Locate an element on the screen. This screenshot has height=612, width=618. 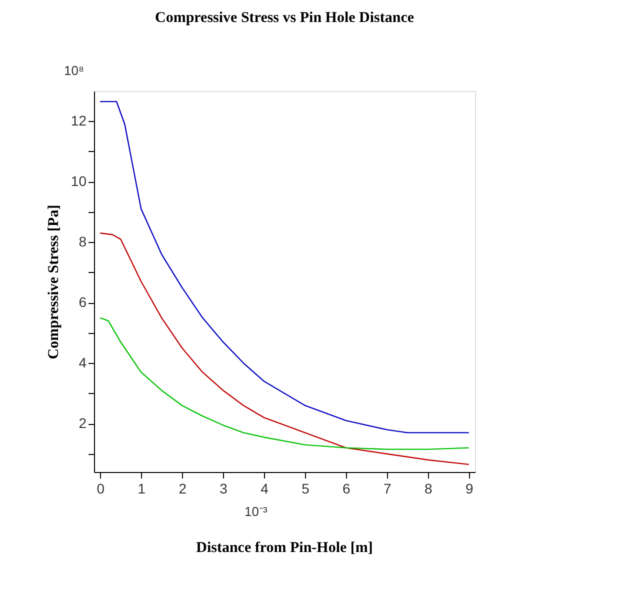
x-tick-label: 8 is located at coordinates (428, 488).